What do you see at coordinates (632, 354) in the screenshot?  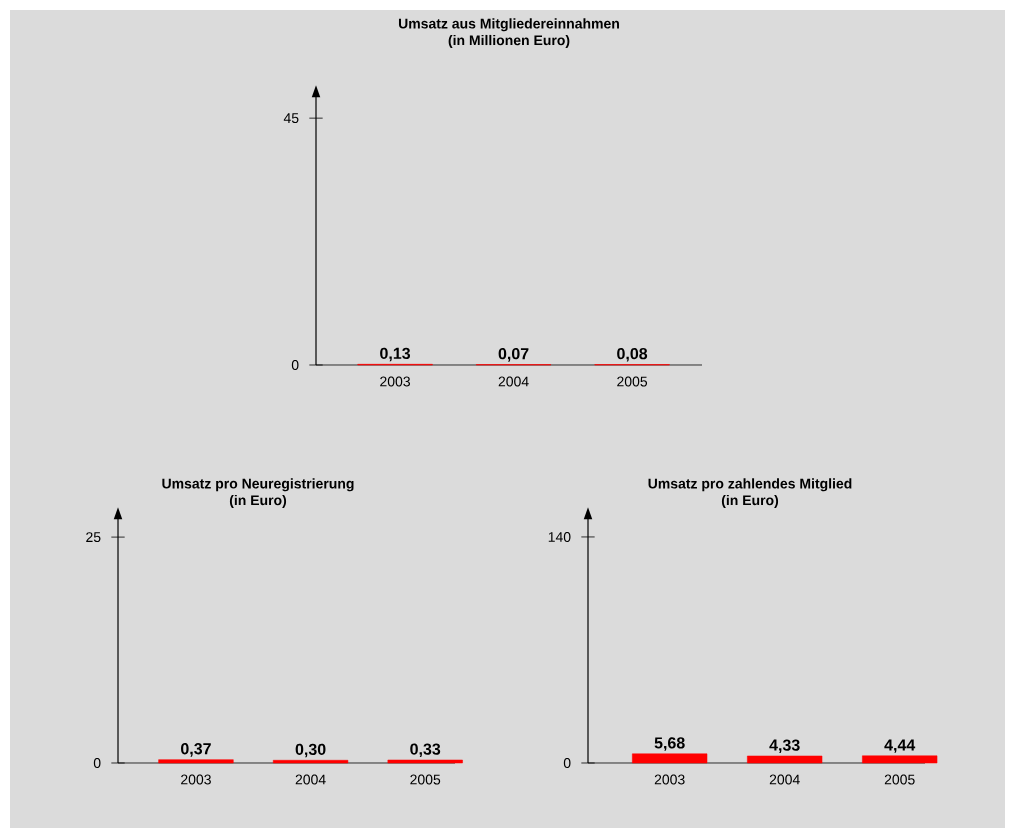 I see `data-label: 0,08` at bounding box center [632, 354].